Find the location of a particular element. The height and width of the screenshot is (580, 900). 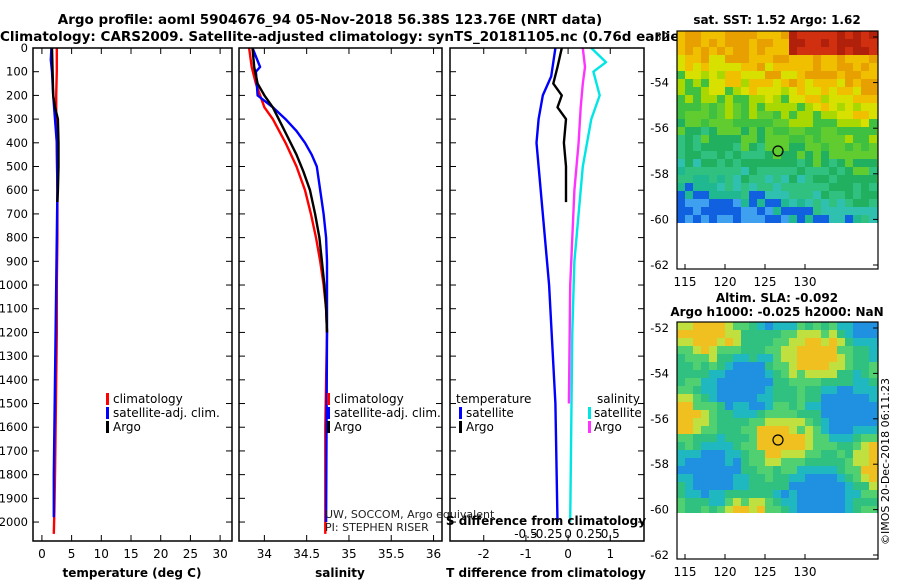

legend-label-temp-argo: Argo is located at coordinates (480, 427).